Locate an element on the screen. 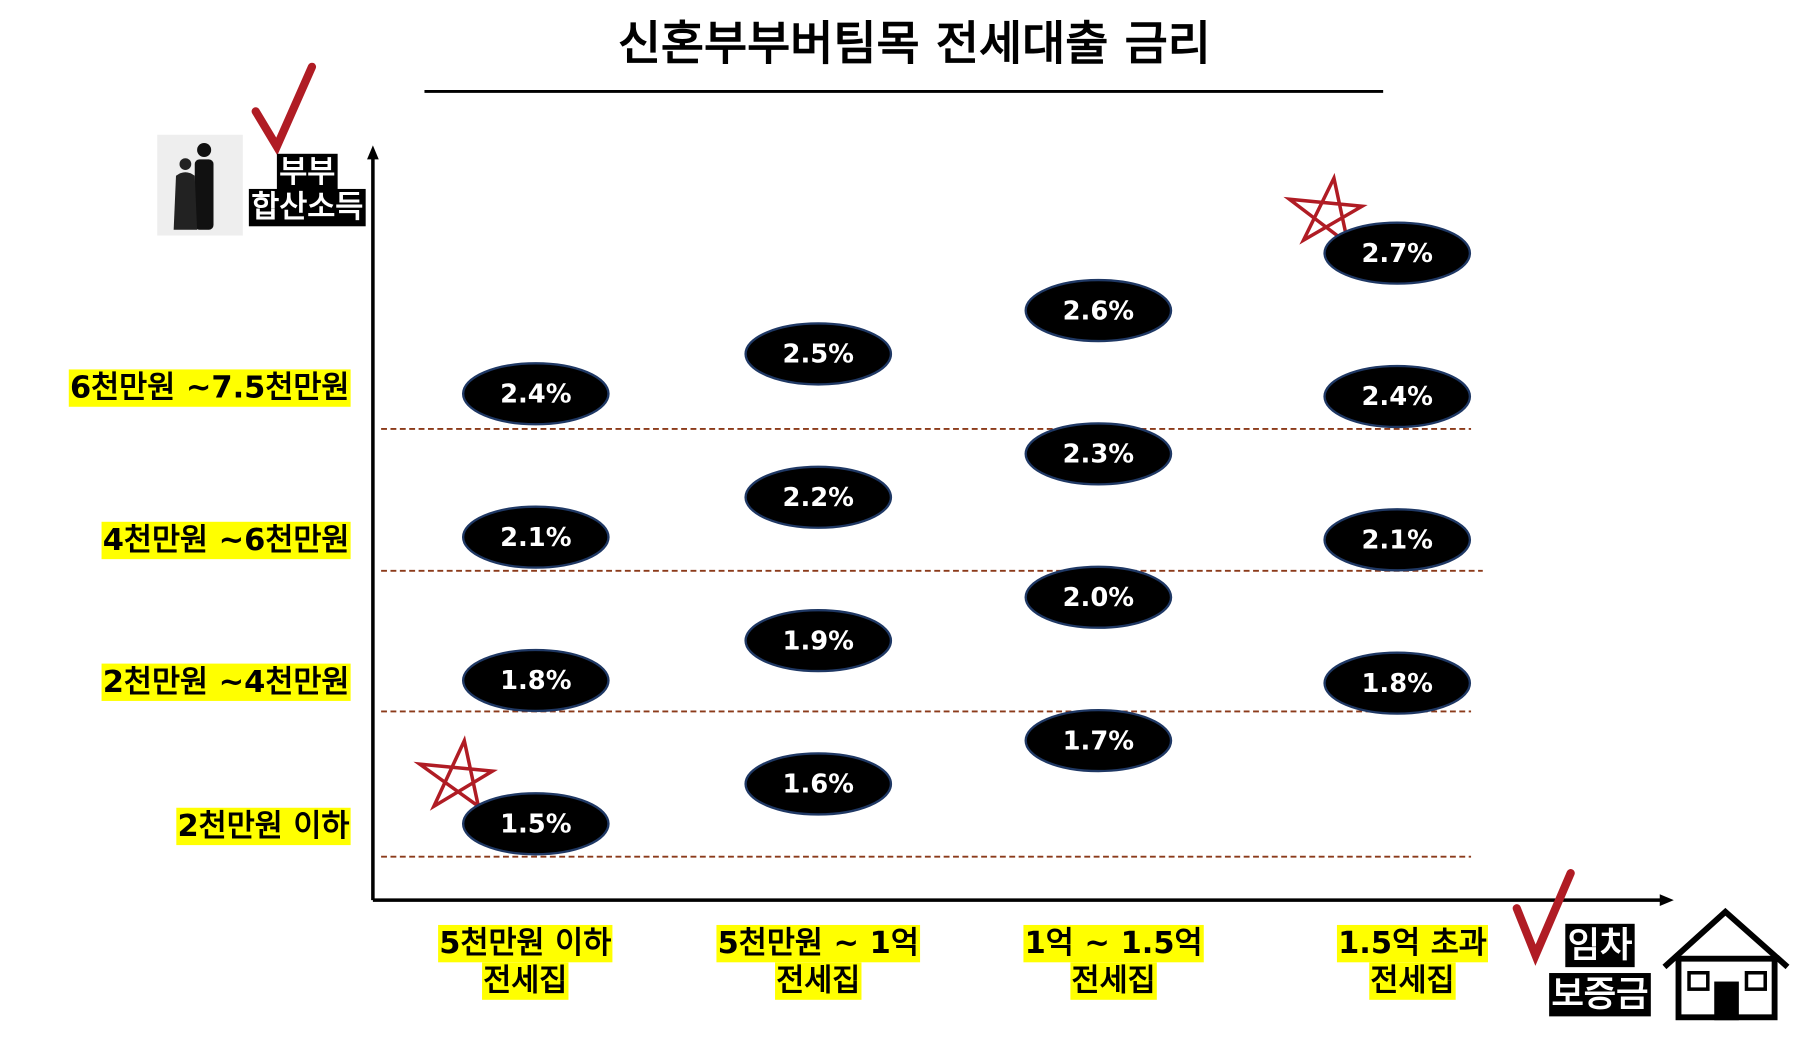 The height and width of the screenshot is (1063, 1817). income-bracket: 4천만원 ~6천만원 is located at coordinates (226, 540).